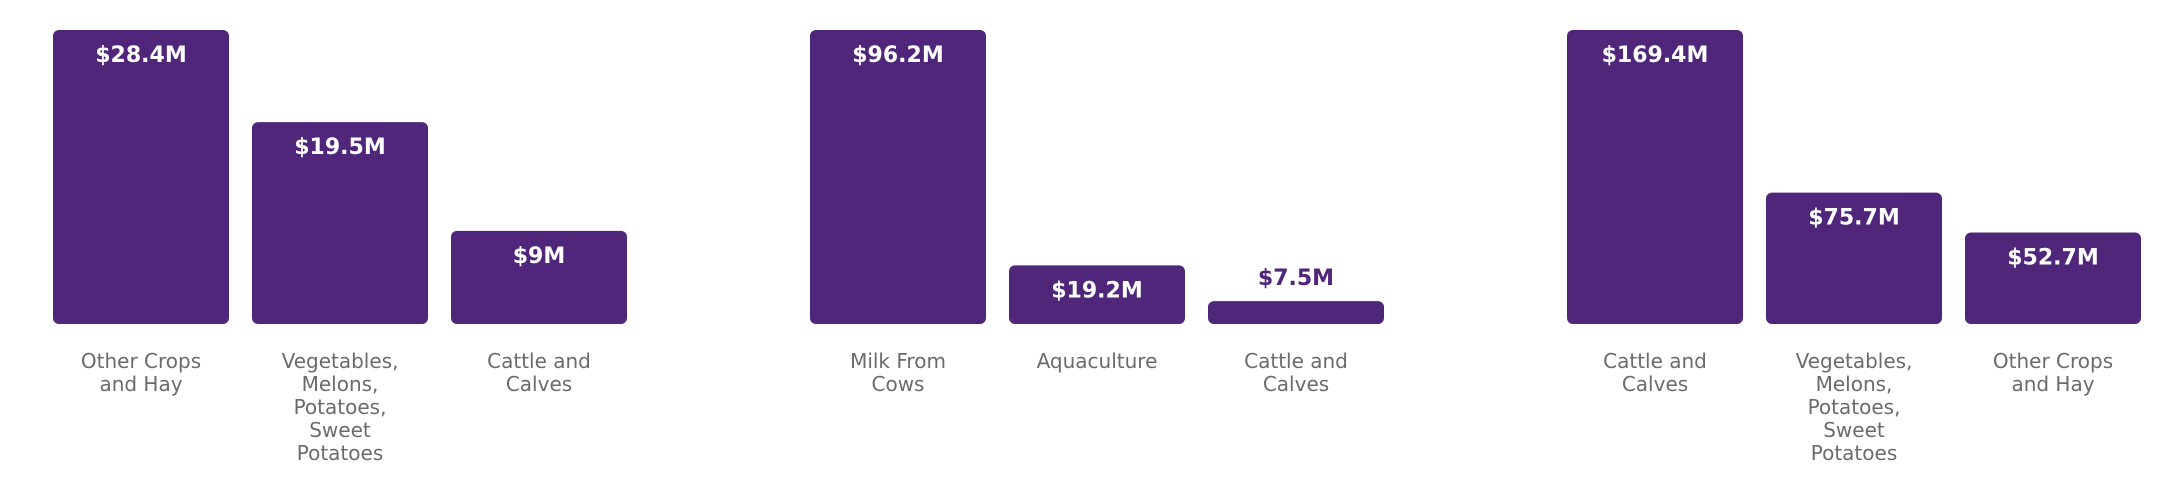 Image resolution: width=2183 pixels, height=480 pixels. I want to click on category-label-2-3: Cattle and Calves, so click(1296, 372).